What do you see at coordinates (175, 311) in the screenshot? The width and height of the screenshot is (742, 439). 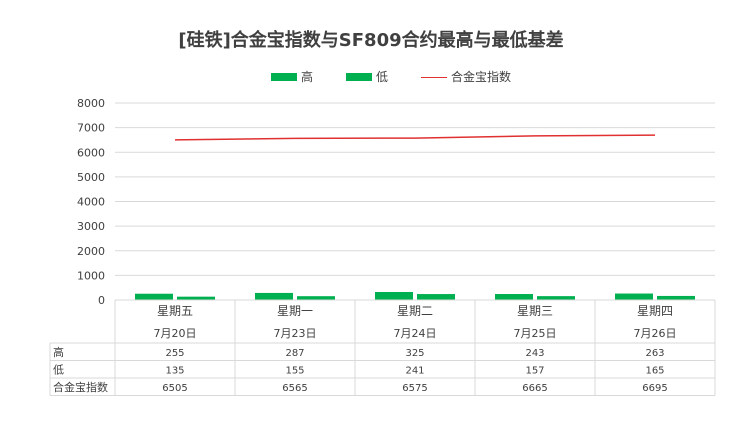 I see `x-tick-label-day: 星期五` at bounding box center [175, 311].